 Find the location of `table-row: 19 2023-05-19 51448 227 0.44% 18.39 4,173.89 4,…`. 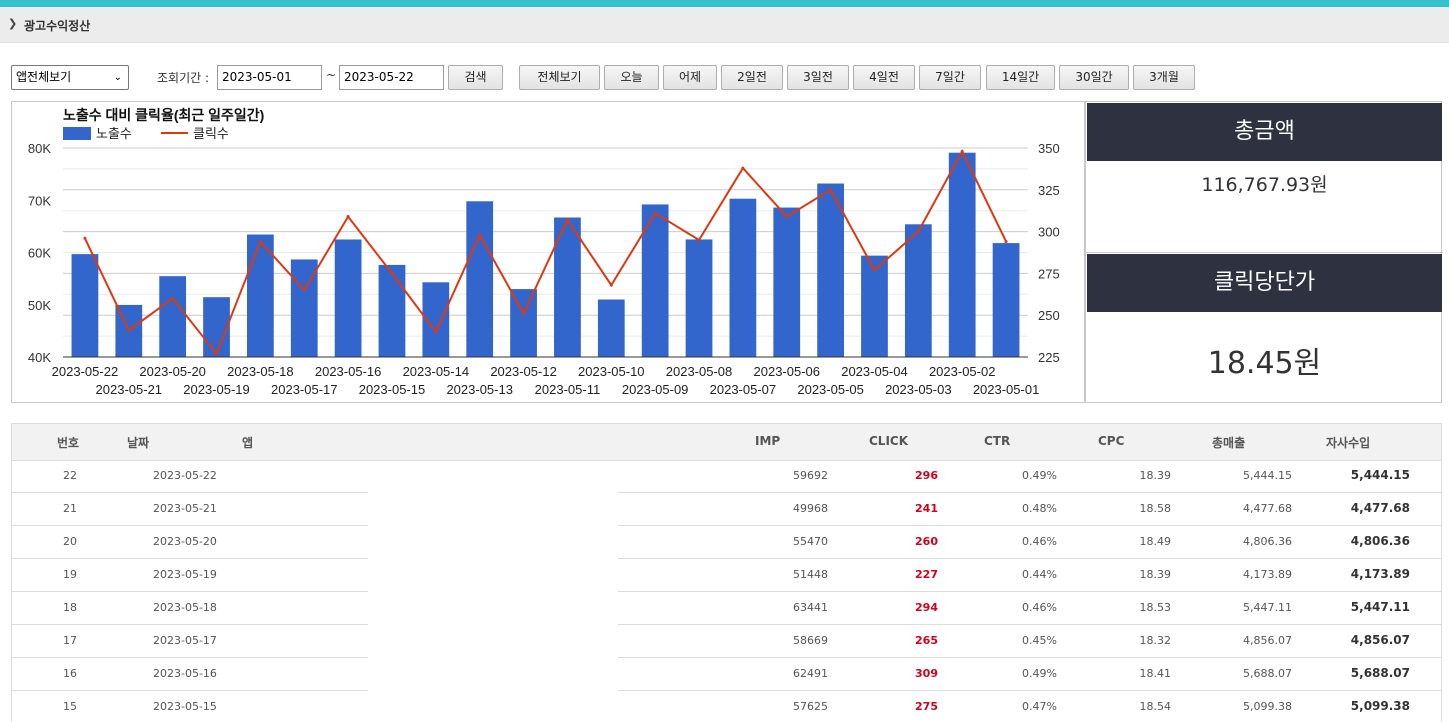

table-row: 19 2023-05-19 51448 227 0.44% 18.39 4,173.89 4,… is located at coordinates (726, 575).